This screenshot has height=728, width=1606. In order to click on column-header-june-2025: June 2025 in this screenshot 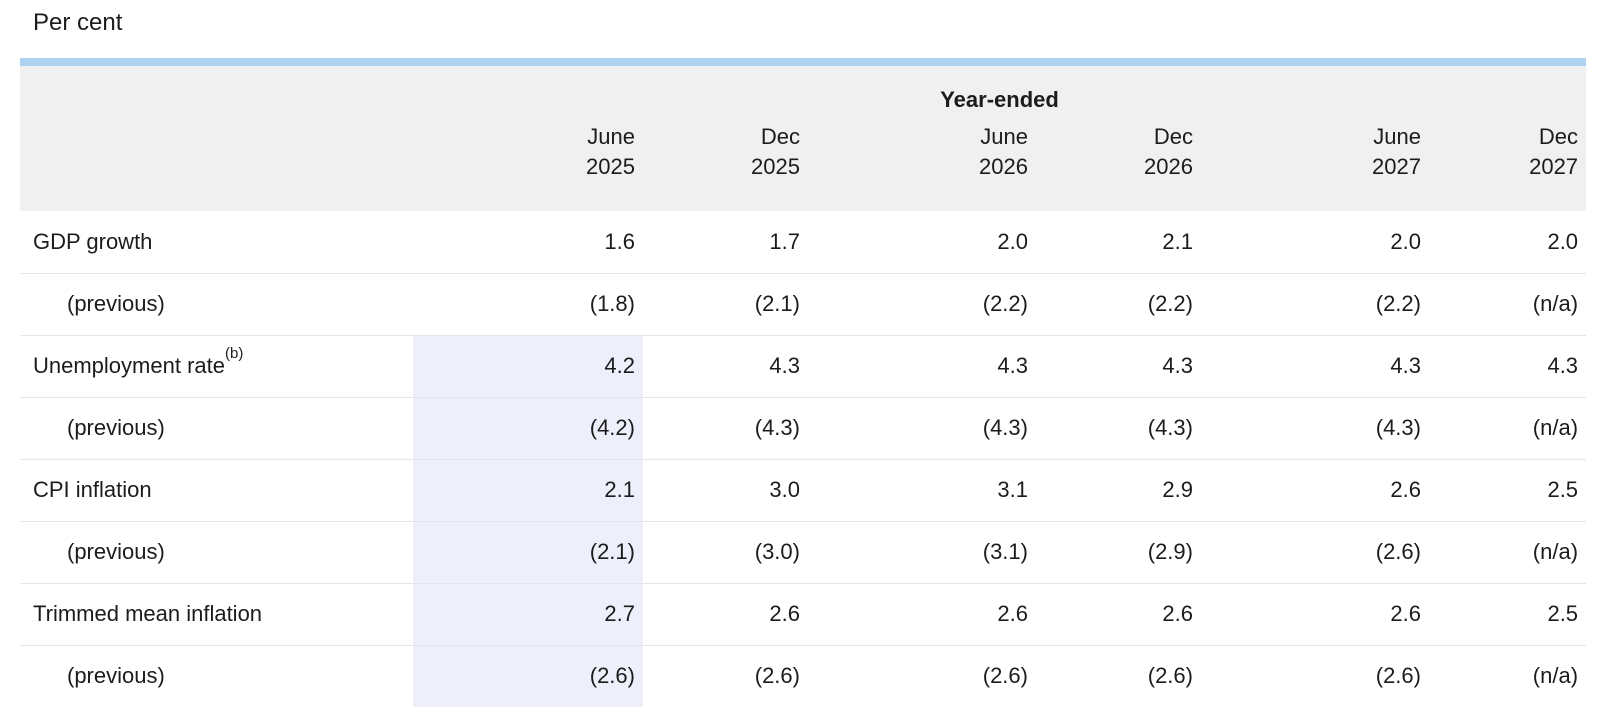, I will do `click(528, 166)`.